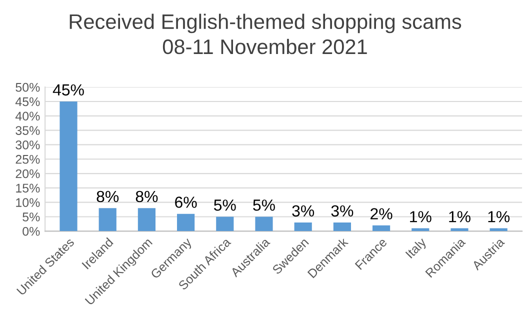 The image size is (530, 335). What do you see at coordinates (27, 101) in the screenshot?
I see `y-tick-label: 45%` at bounding box center [27, 101].